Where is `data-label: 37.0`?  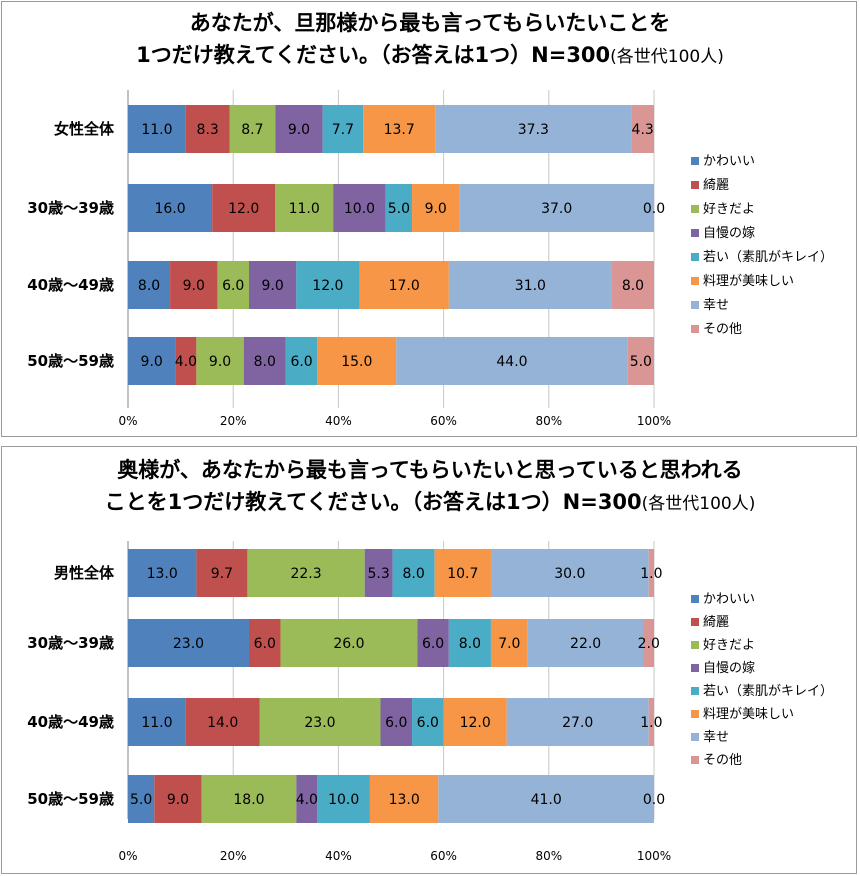 data-label: 37.0 is located at coordinates (556, 209).